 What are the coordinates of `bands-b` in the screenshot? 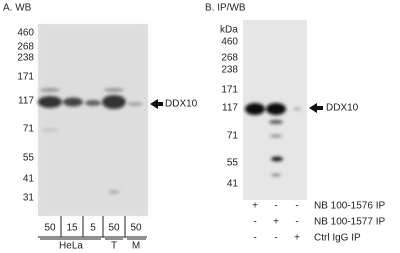 It's located at (273, 140).